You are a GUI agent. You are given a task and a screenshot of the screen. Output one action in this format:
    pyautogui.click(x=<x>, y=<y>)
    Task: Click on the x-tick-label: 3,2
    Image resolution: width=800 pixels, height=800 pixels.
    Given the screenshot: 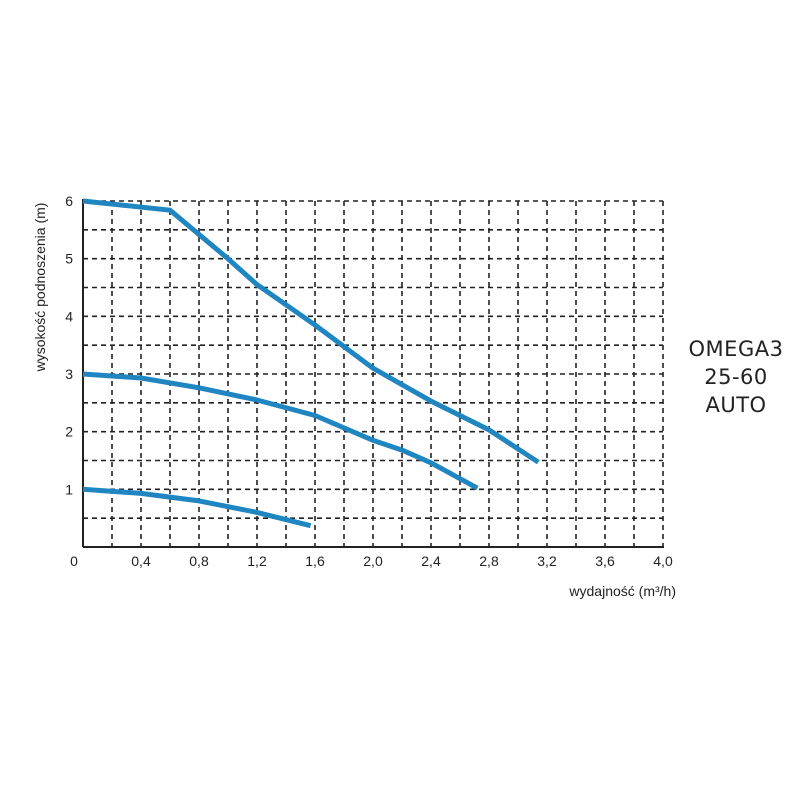 What is the action you would take?
    pyautogui.click(x=547, y=561)
    